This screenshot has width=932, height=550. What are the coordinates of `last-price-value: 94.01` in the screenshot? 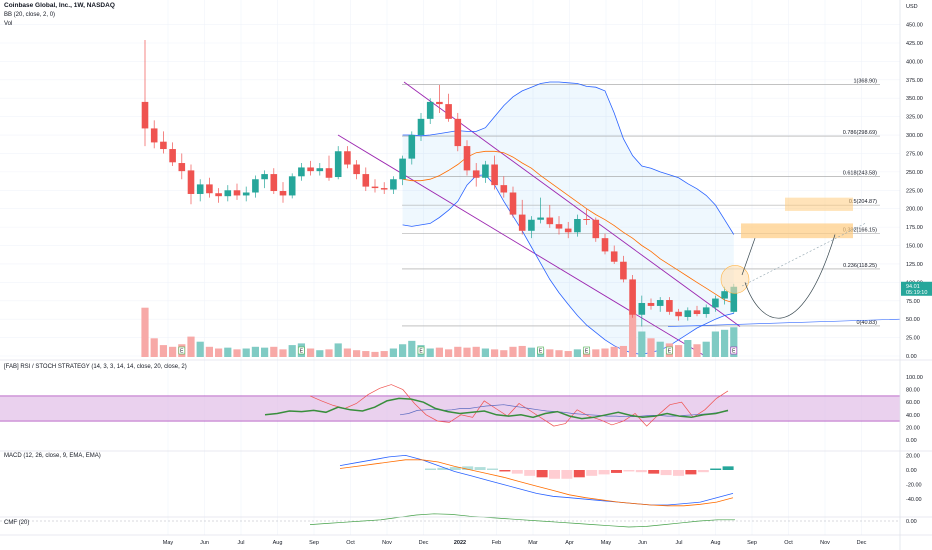 It's located at (913, 287).